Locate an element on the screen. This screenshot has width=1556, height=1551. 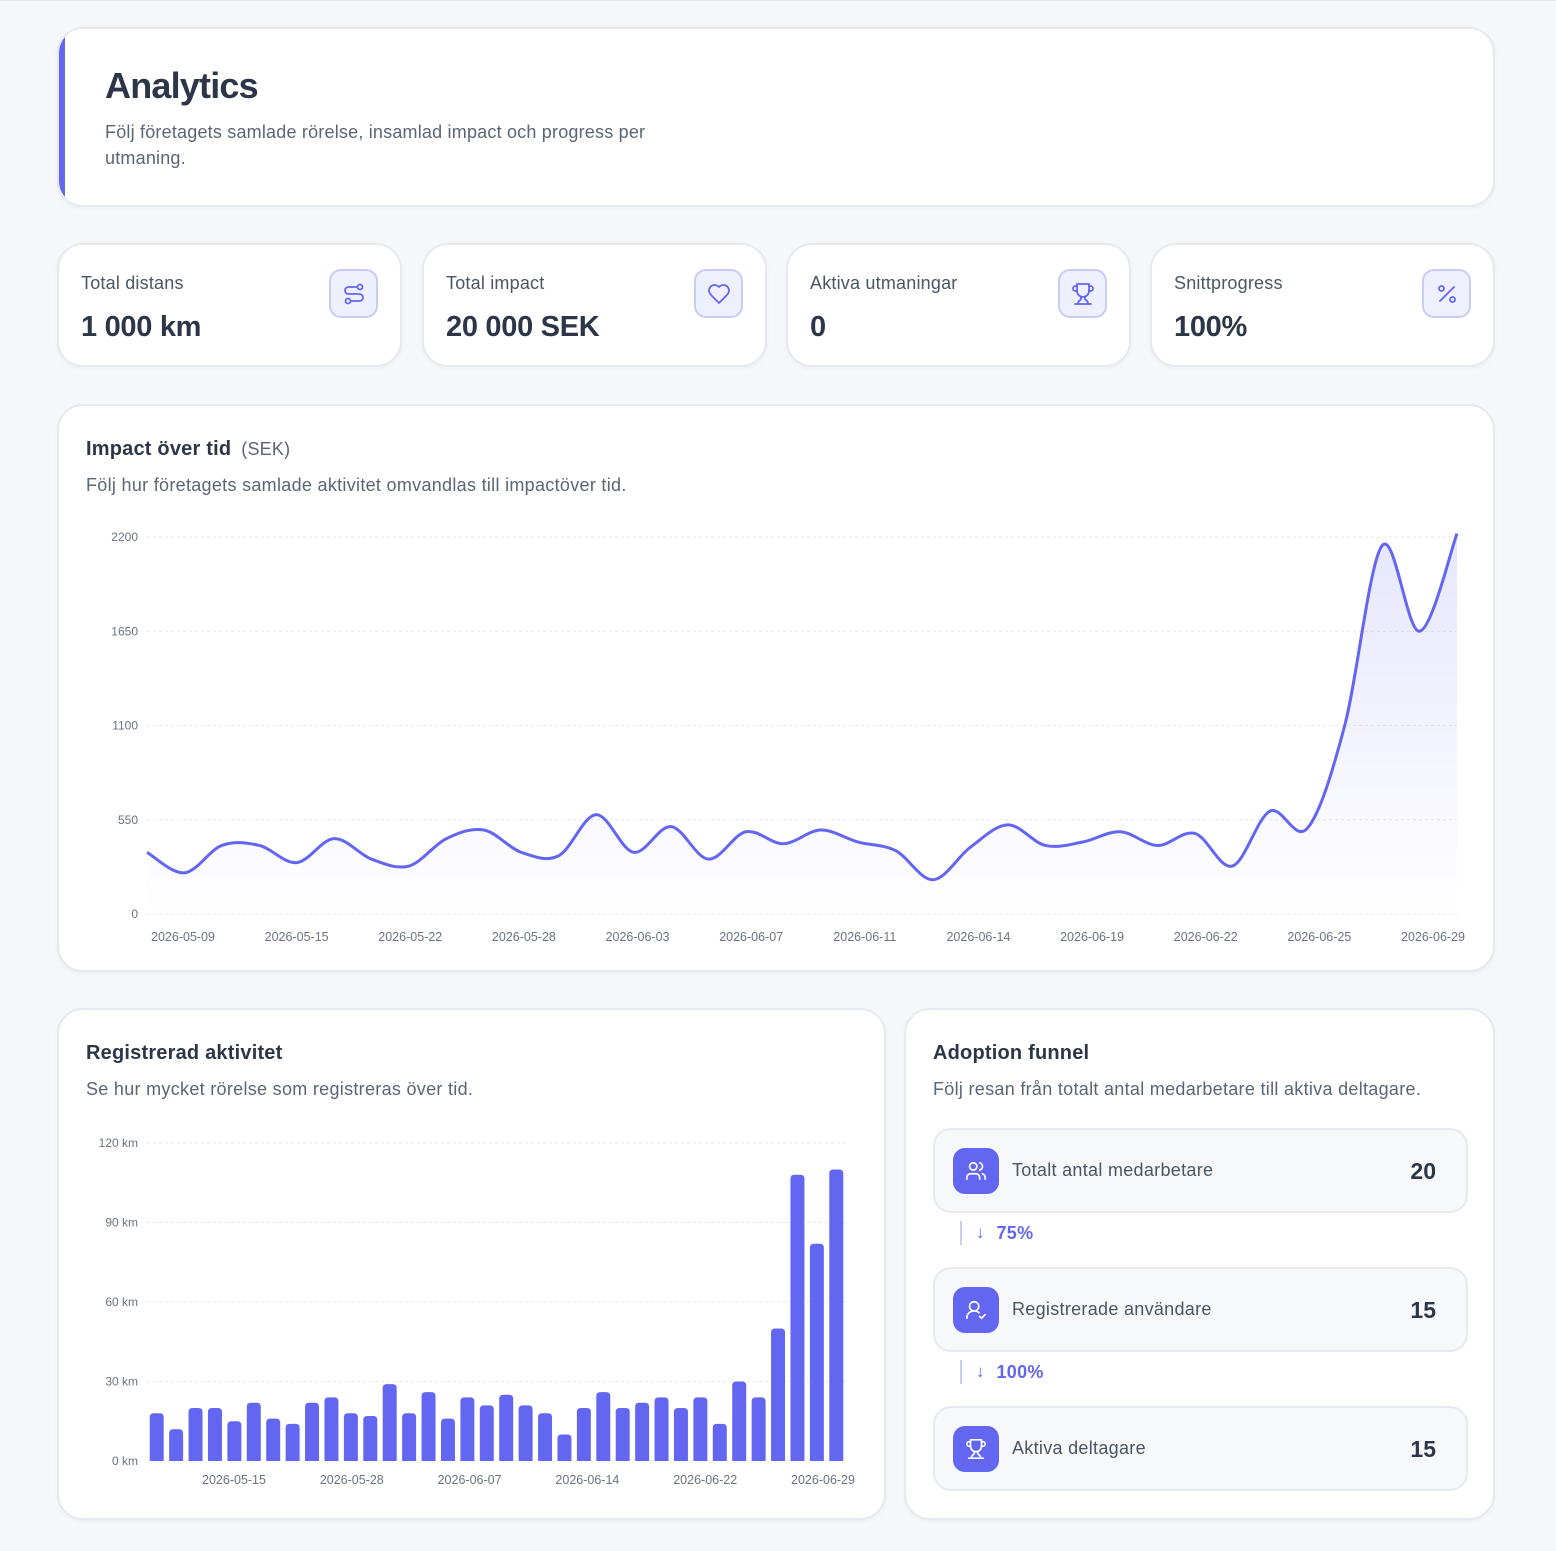
y-tick-label: 2200 is located at coordinates (124, 537).